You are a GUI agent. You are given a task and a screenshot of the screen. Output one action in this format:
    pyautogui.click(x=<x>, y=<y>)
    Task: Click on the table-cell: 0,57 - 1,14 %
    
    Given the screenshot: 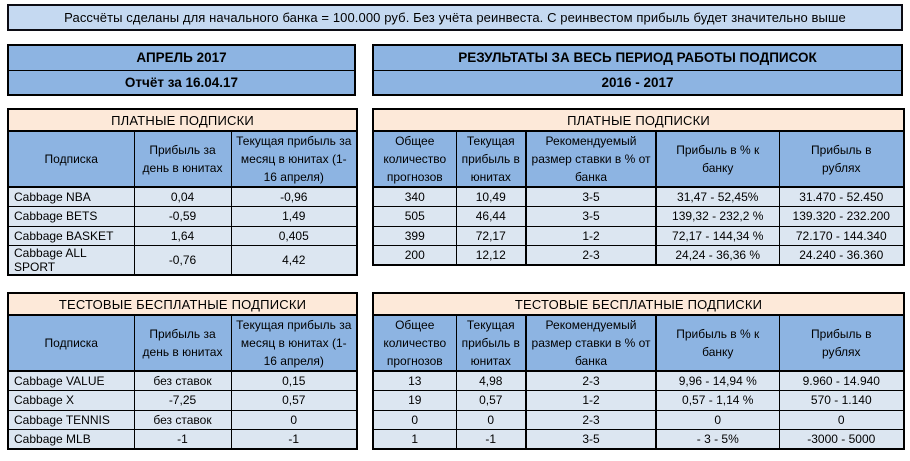 What is the action you would take?
    pyautogui.click(x=717, y=400)
    